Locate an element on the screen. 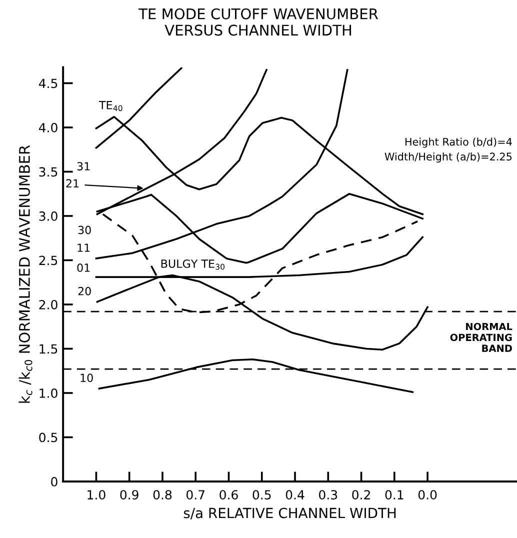 The width and height of the screenshot is (517, 538). series-label: 20 is located at coordinates (84, 291).